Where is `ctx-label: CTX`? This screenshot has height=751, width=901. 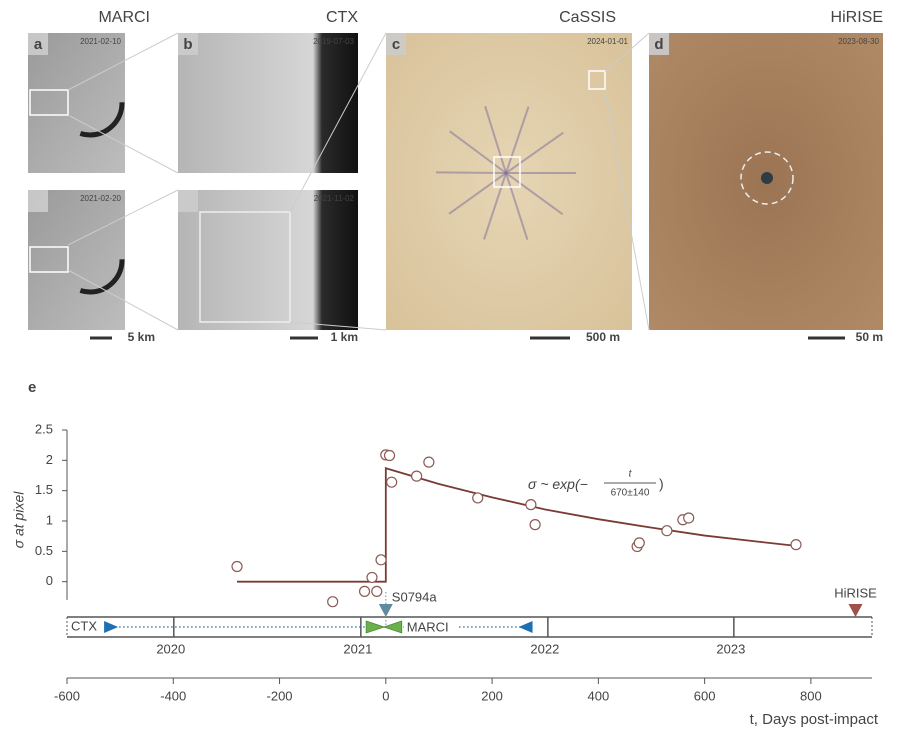 ctx-label: CTX is located at coordinates (84, 625).